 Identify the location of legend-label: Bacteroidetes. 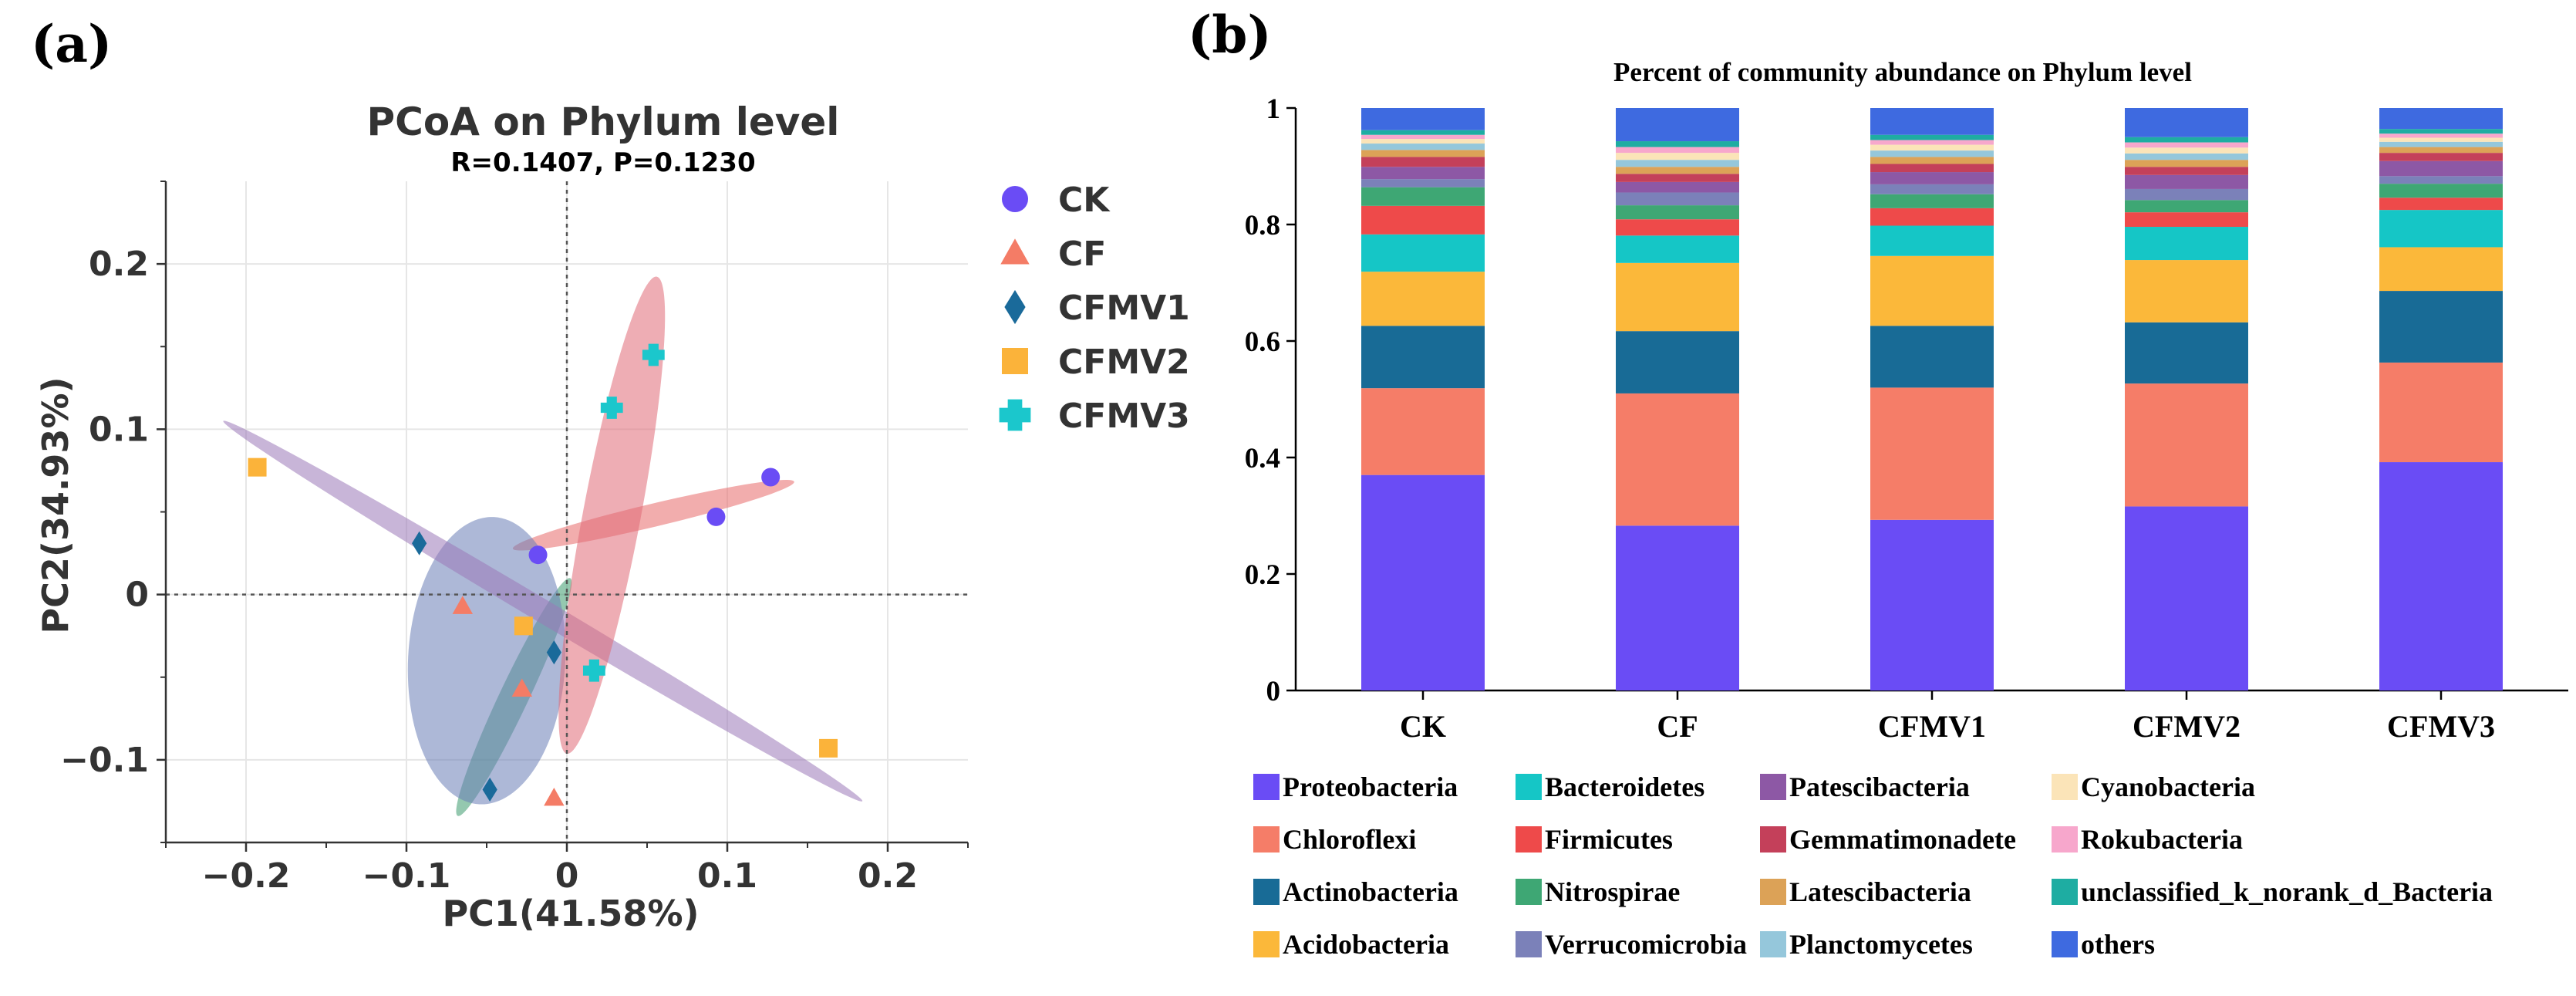
(1624, 786).